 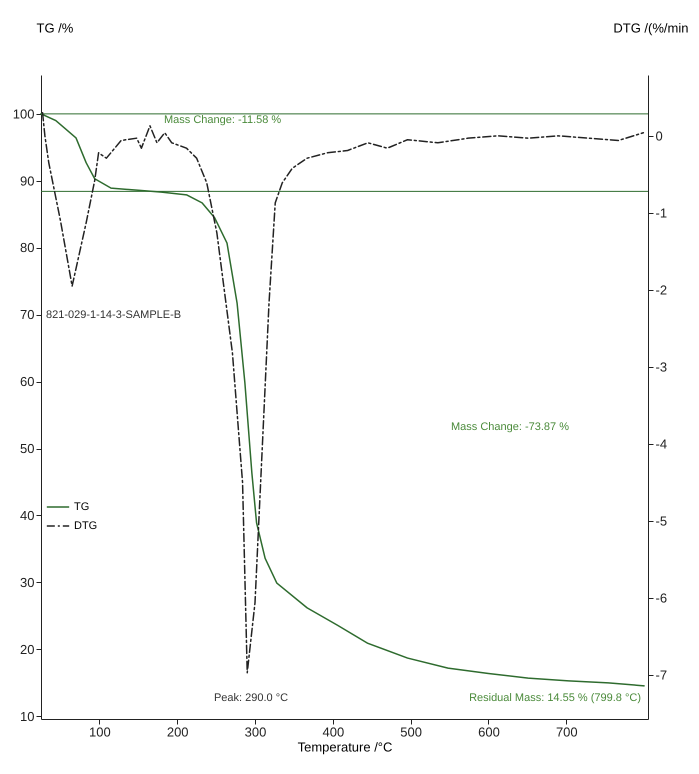 I want to click on annotation: Residual Mass: 14.55 % (799.8 °C), so click(x=555, y=698).